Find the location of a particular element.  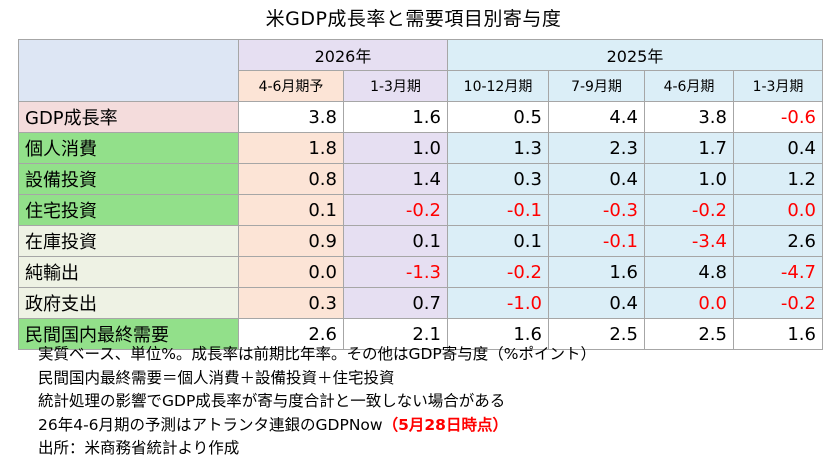

value-cell: 1.4 is located at coordinates (395, 179).